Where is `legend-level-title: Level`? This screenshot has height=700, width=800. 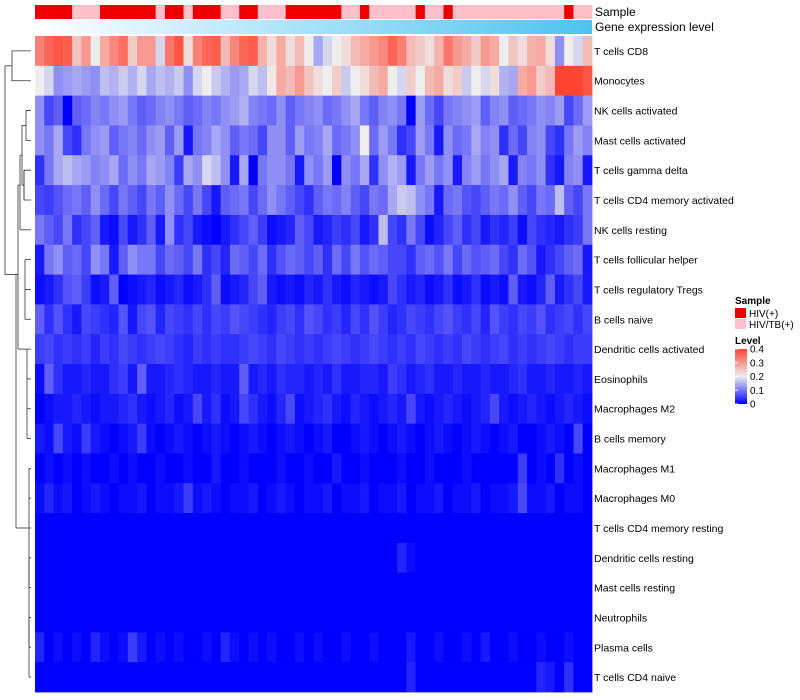
legend-level-title: Level is located at coordinates (748, 341).